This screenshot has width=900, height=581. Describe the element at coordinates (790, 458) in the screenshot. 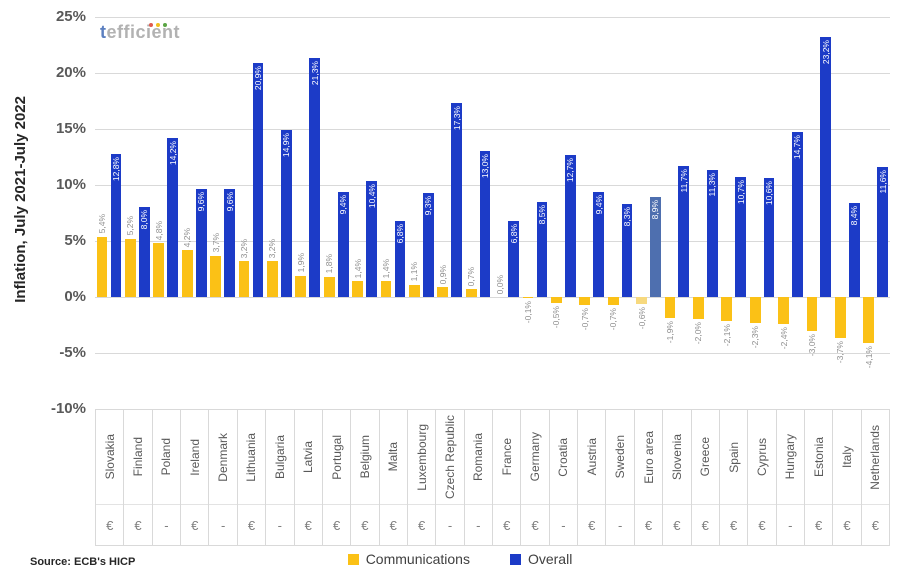

I see `country-label: Hungary` at that location.